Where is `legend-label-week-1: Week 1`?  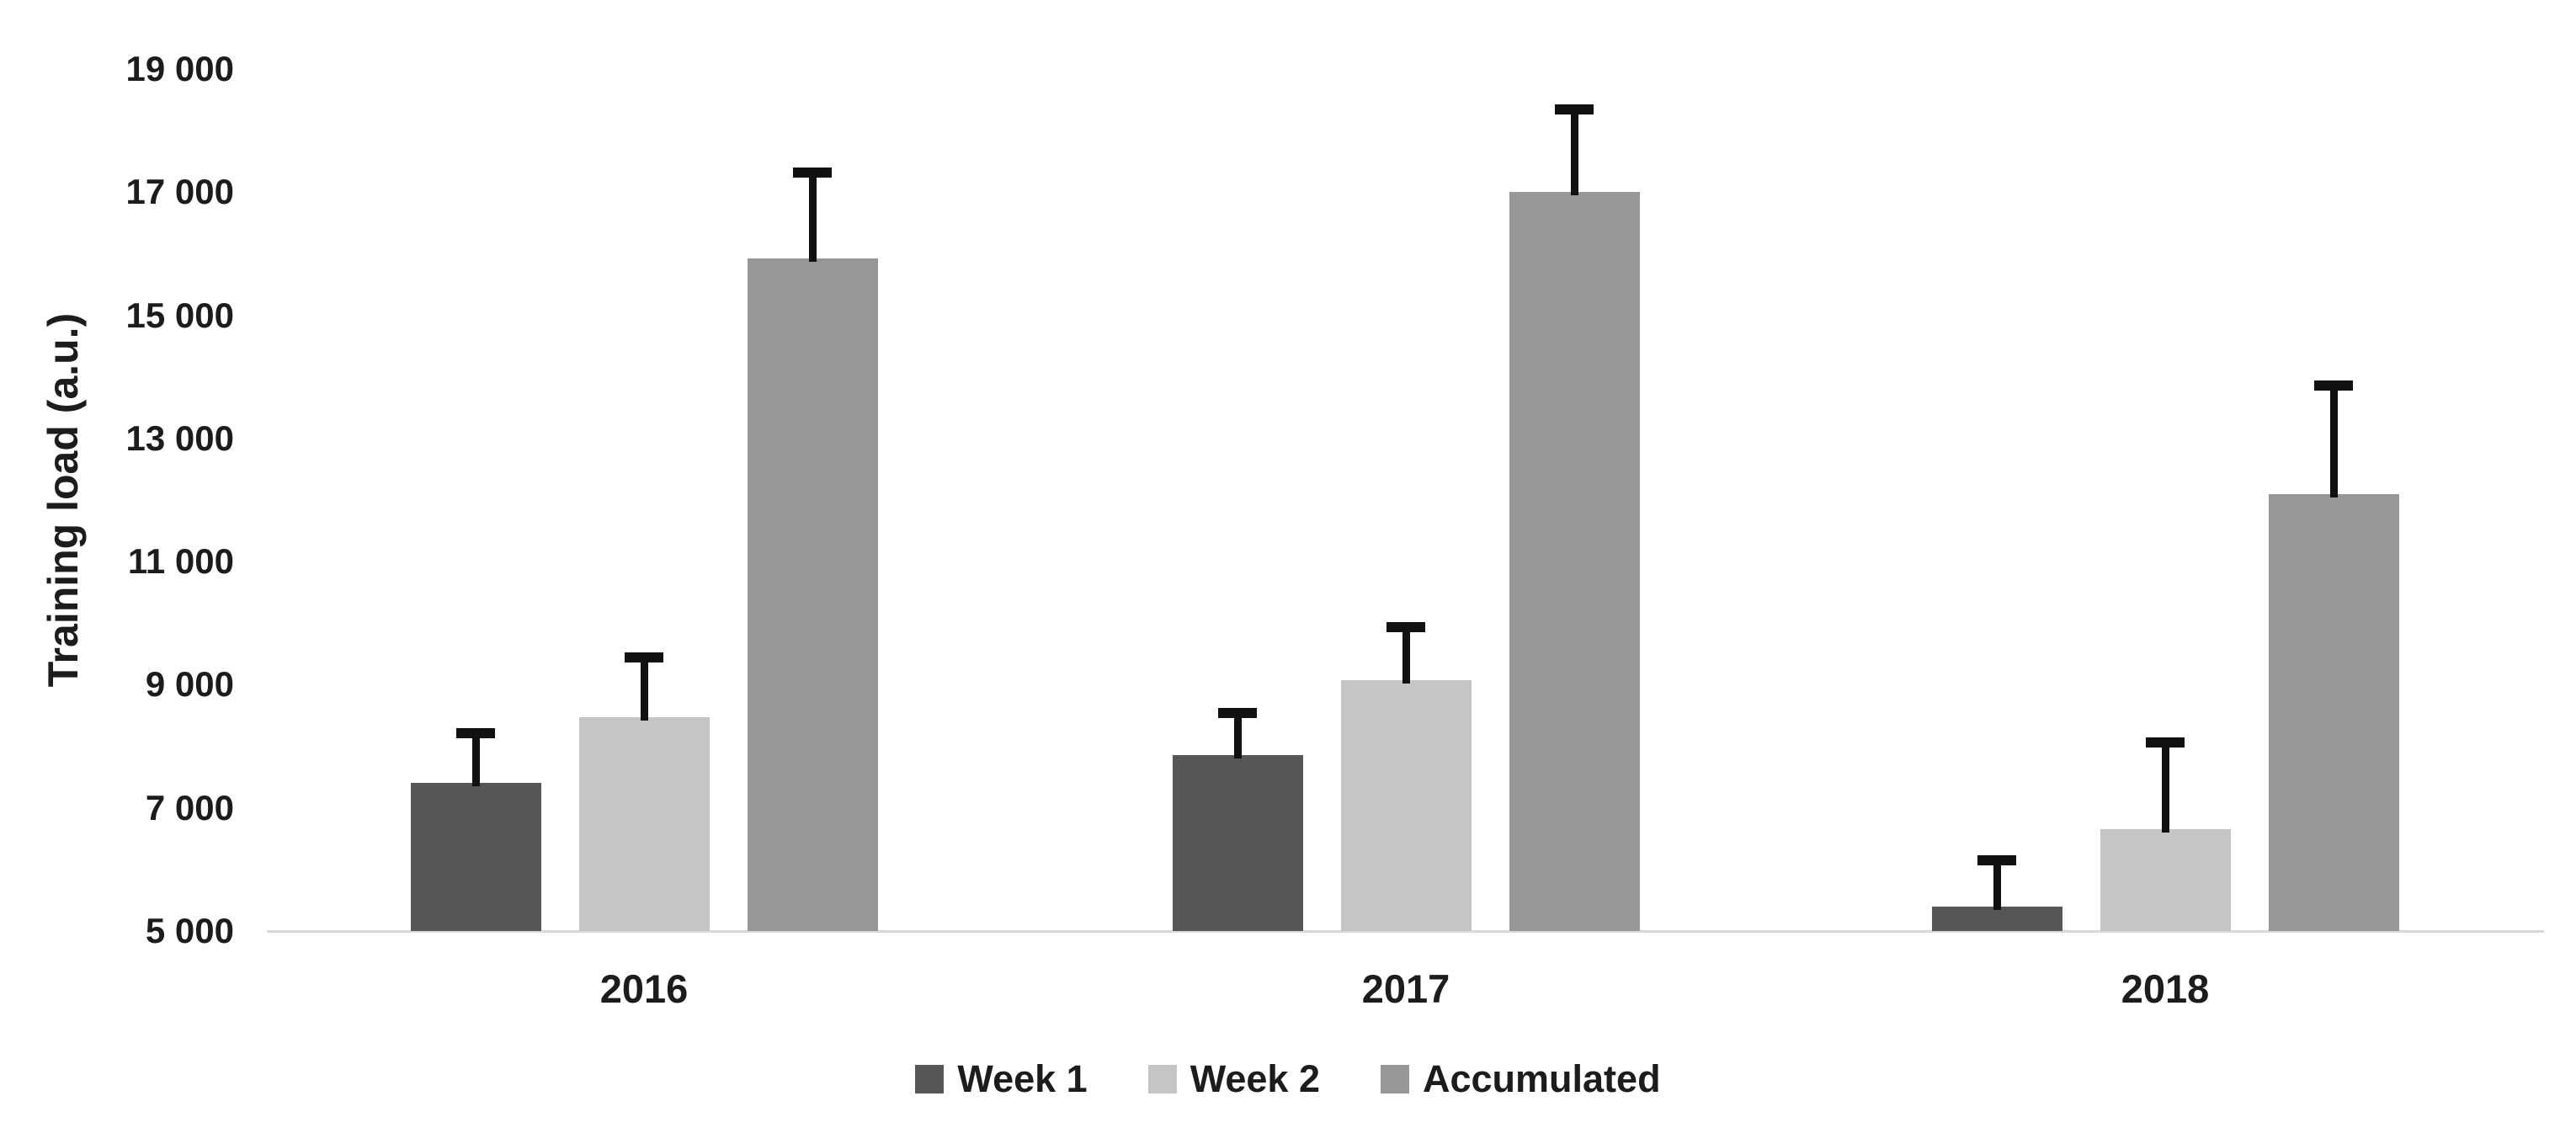 legend-label-week-1: Week 1 is located at coordinates (1023, 1078).